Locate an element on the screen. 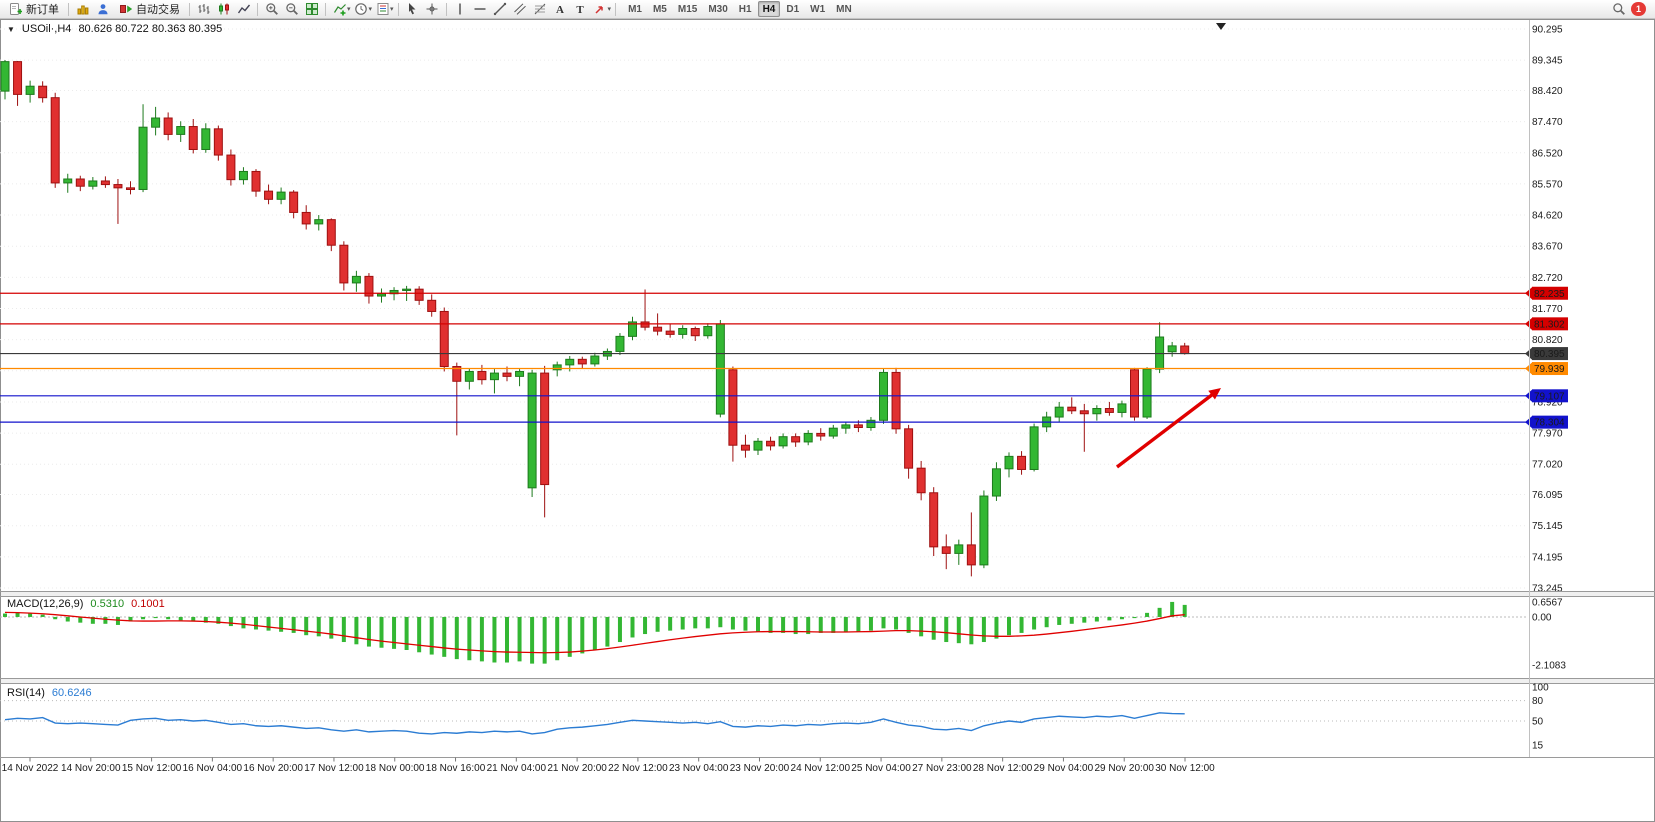 Image resolution: width=1655 pixels, height=822 pixels. data-window-icon is located at coordinates (102, 9).